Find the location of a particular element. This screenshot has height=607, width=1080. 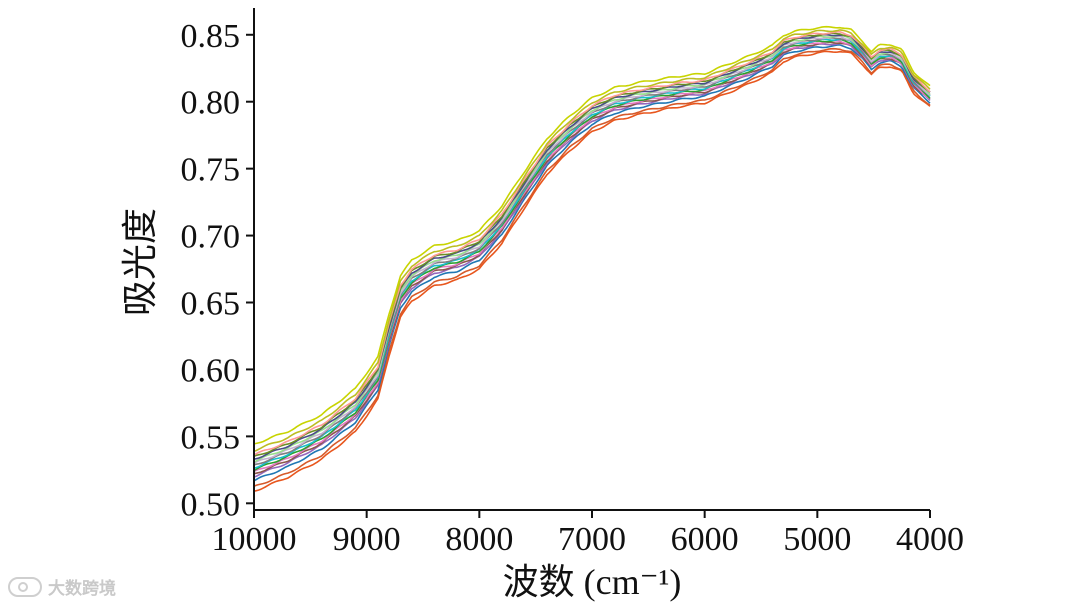

y-tick-label: 0.80 is located at coordinates (211, 103).